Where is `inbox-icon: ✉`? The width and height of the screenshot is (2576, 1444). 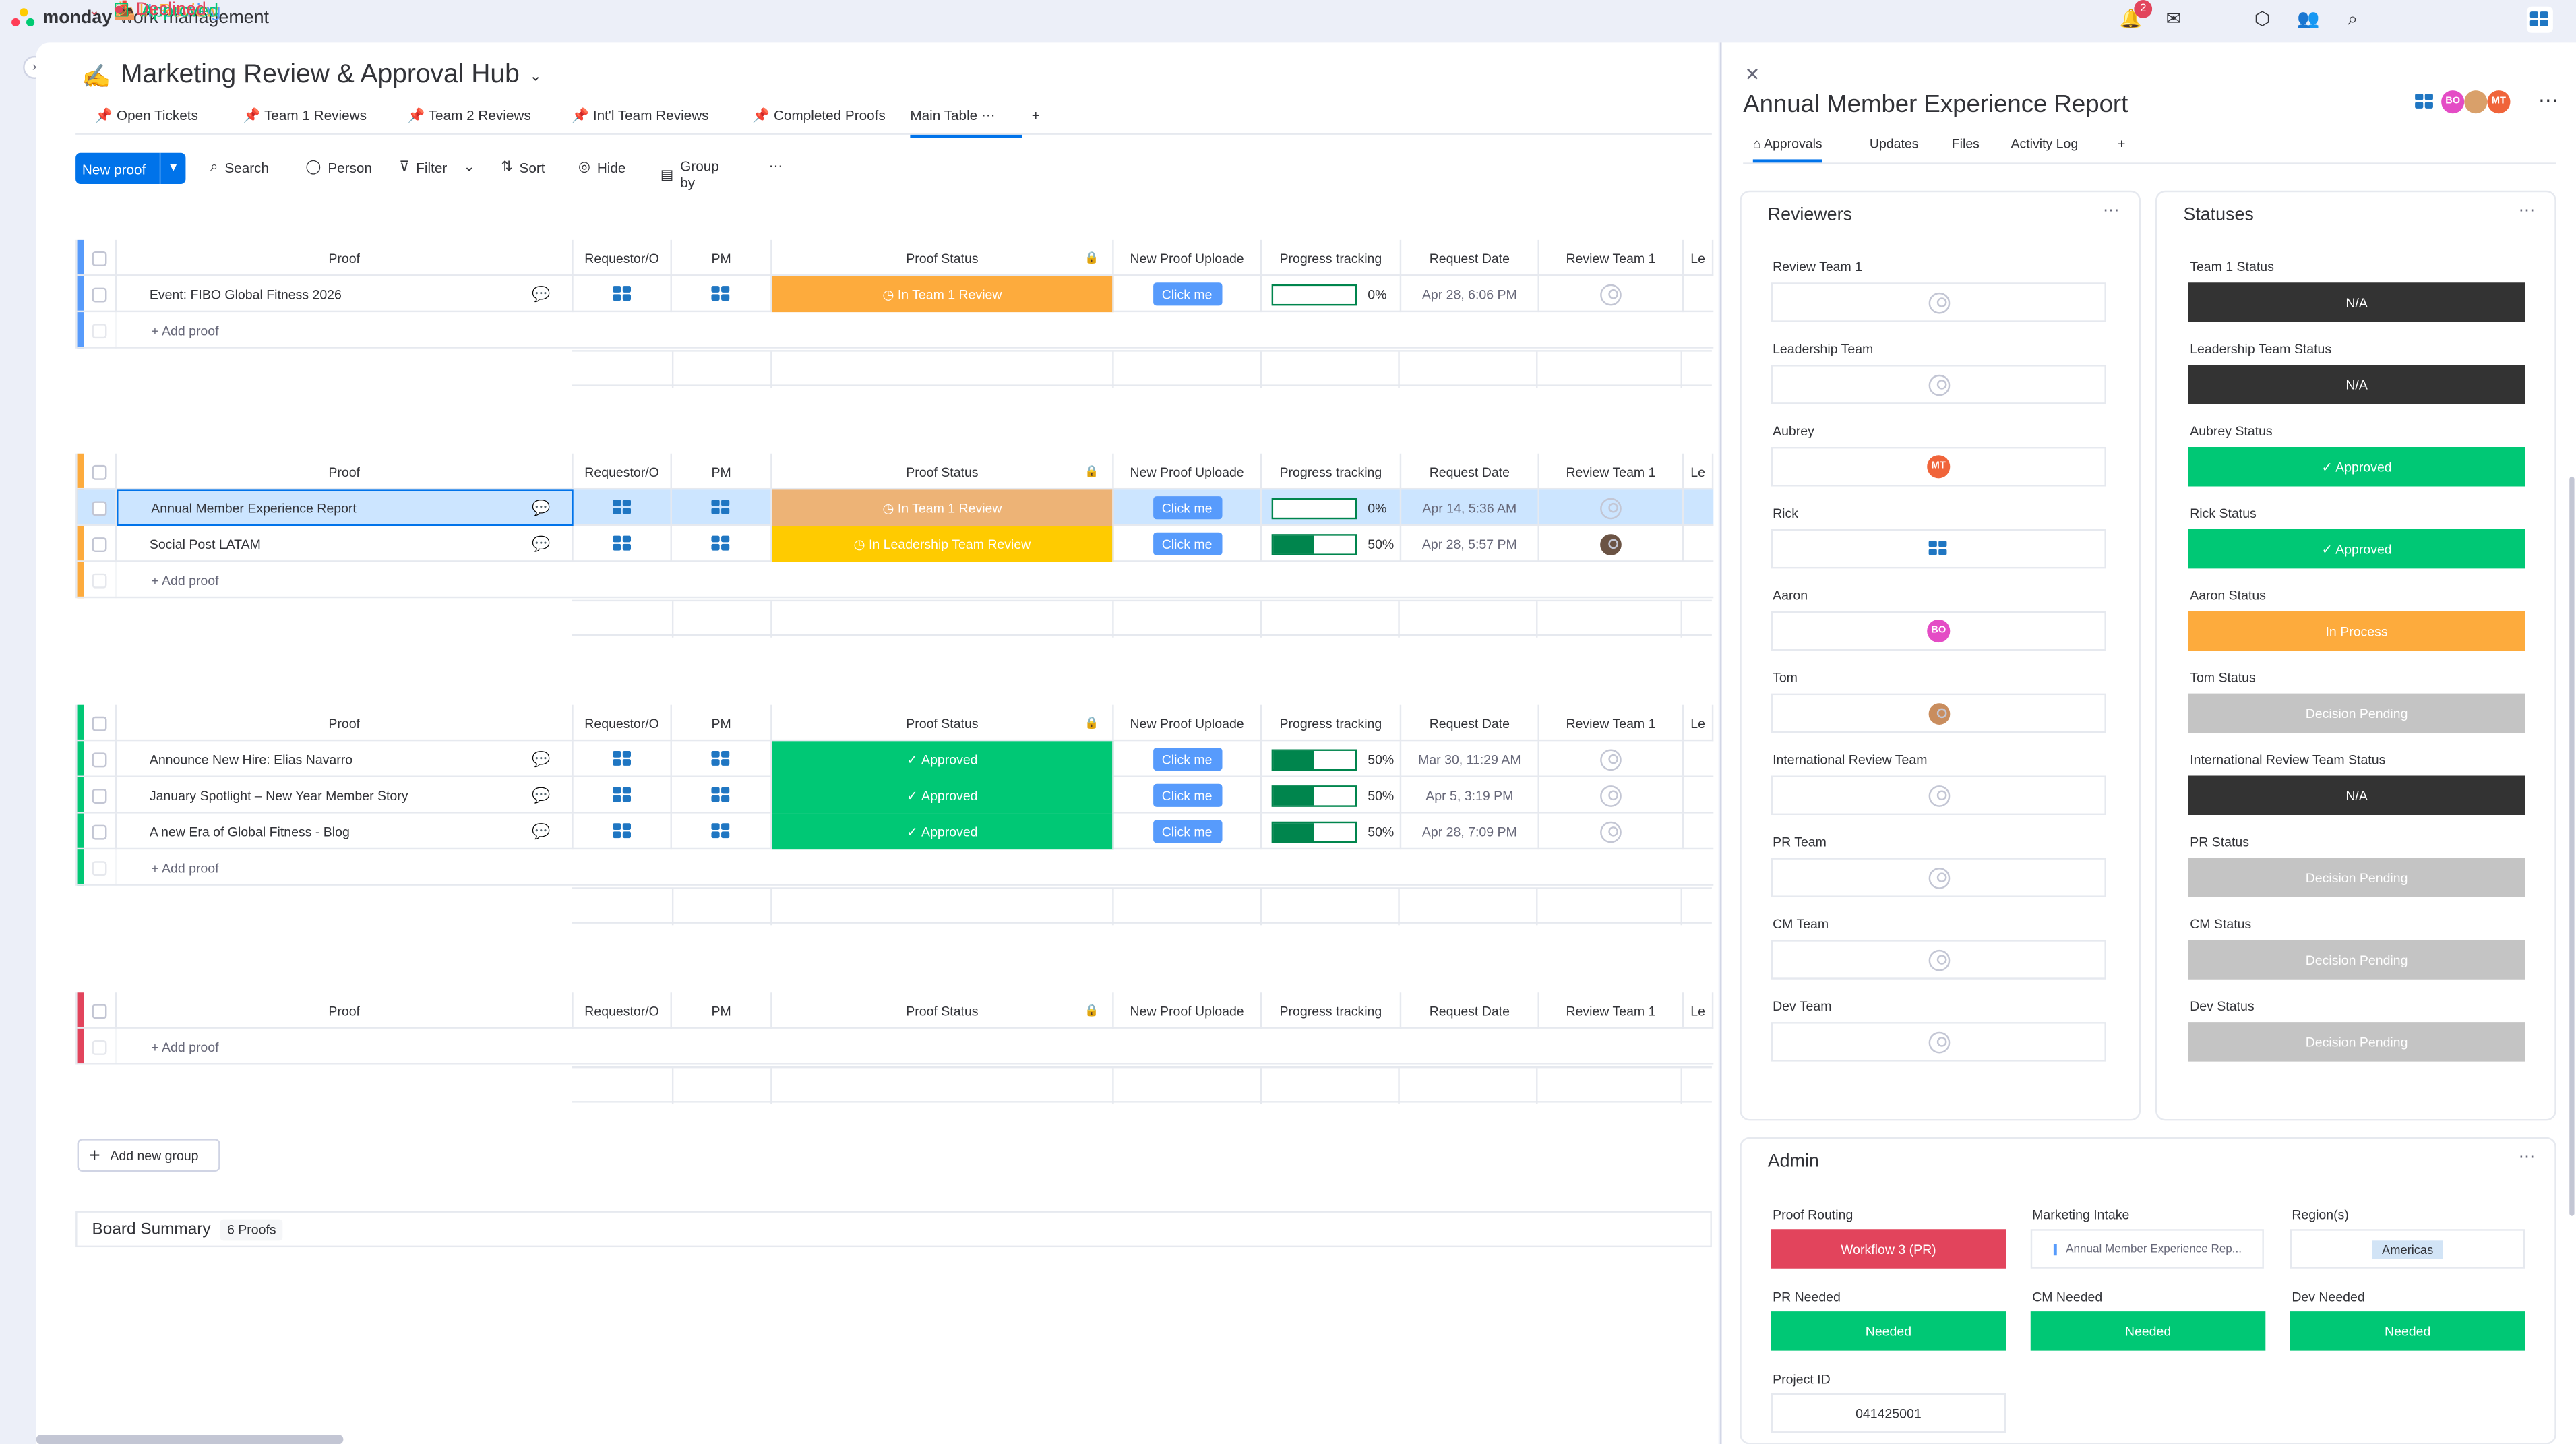 inbox-icon: ✉ is located at coordinates (2174, 19).